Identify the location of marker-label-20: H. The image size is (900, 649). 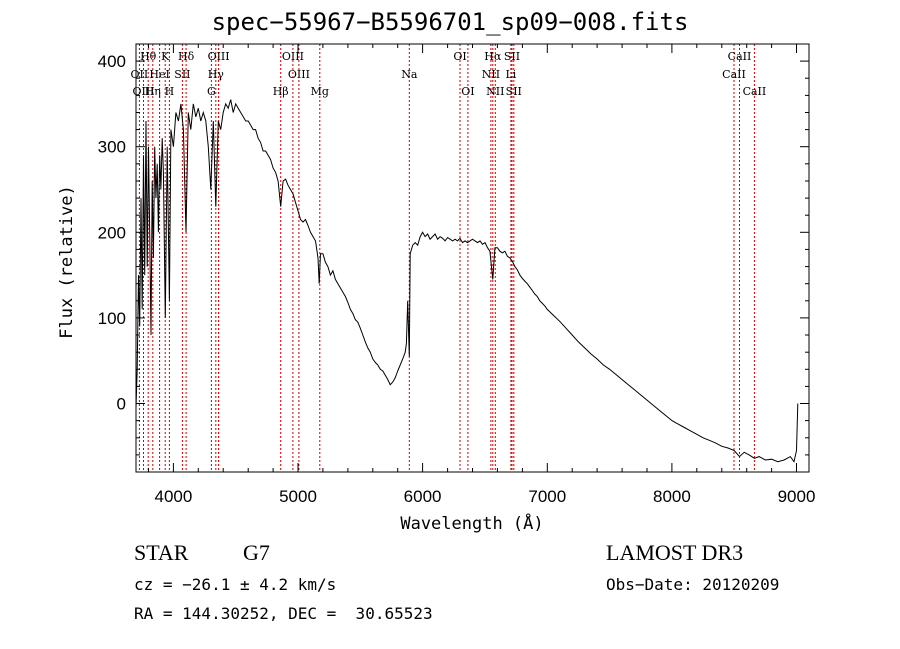
(170, 91).